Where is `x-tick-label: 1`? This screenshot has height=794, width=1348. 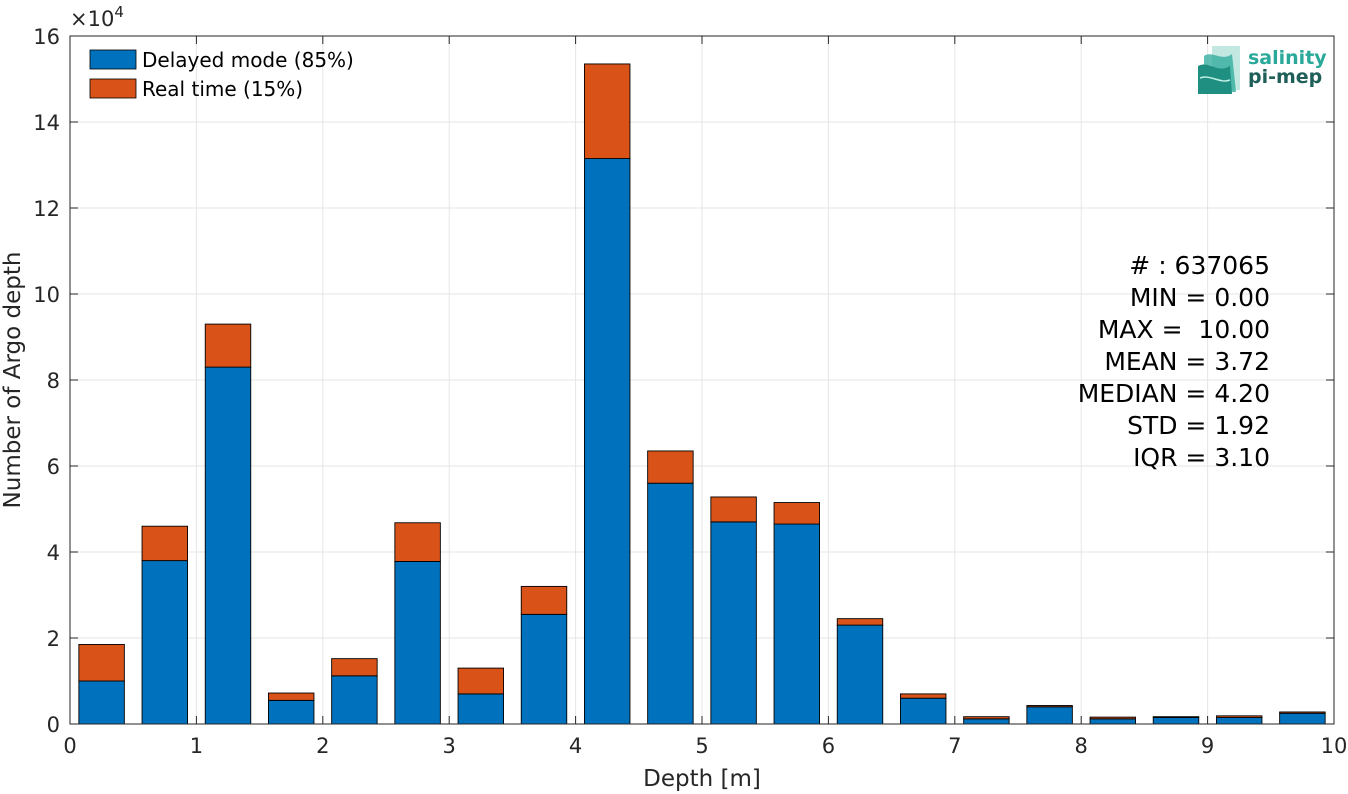 x-tick-label: 1 is located at coordinates (196, 746).